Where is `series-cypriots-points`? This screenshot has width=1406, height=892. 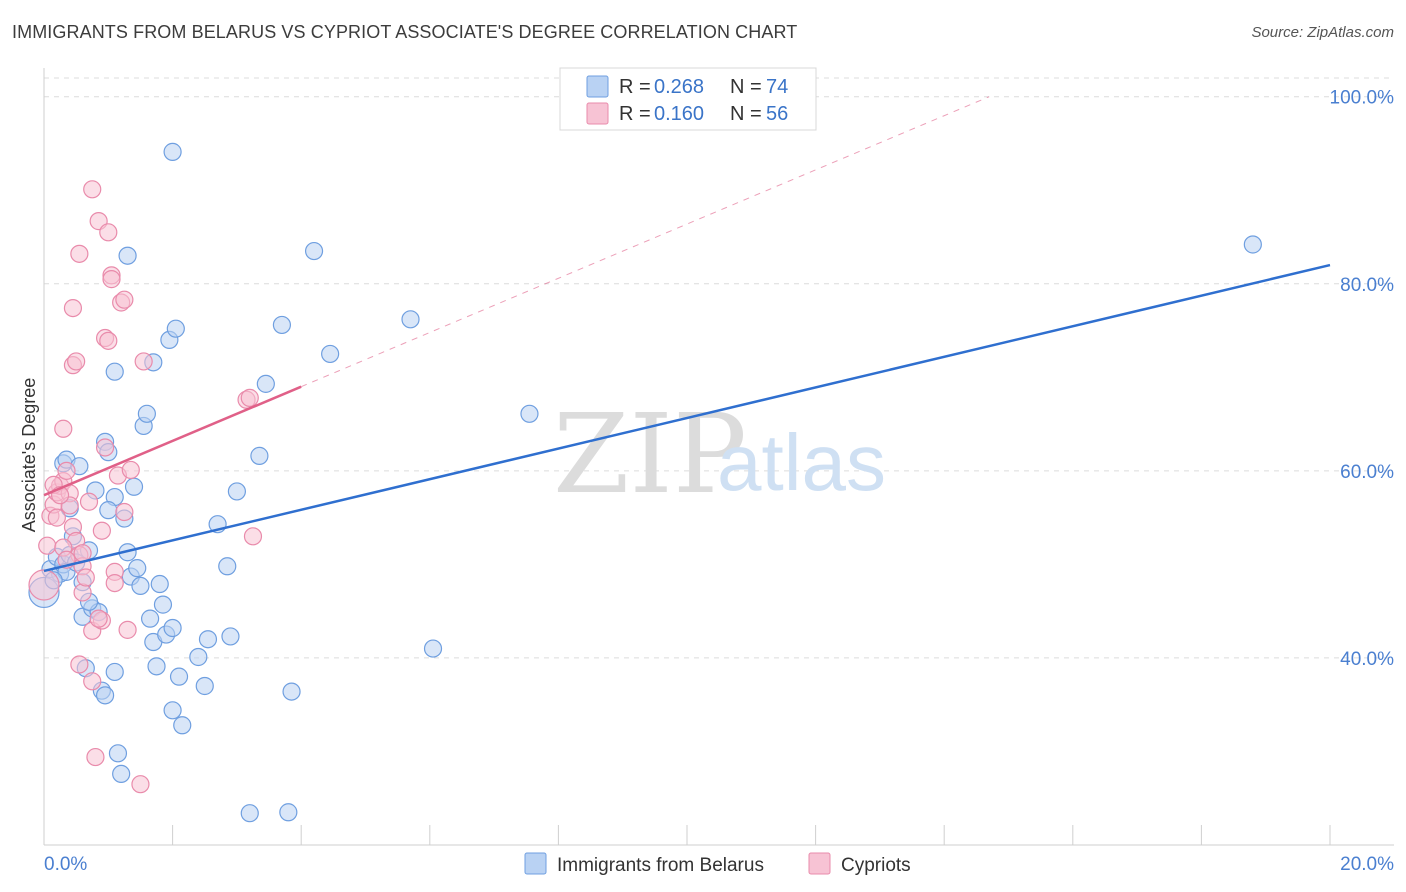 series-cypriots-points is located at coordinates (145, 487).